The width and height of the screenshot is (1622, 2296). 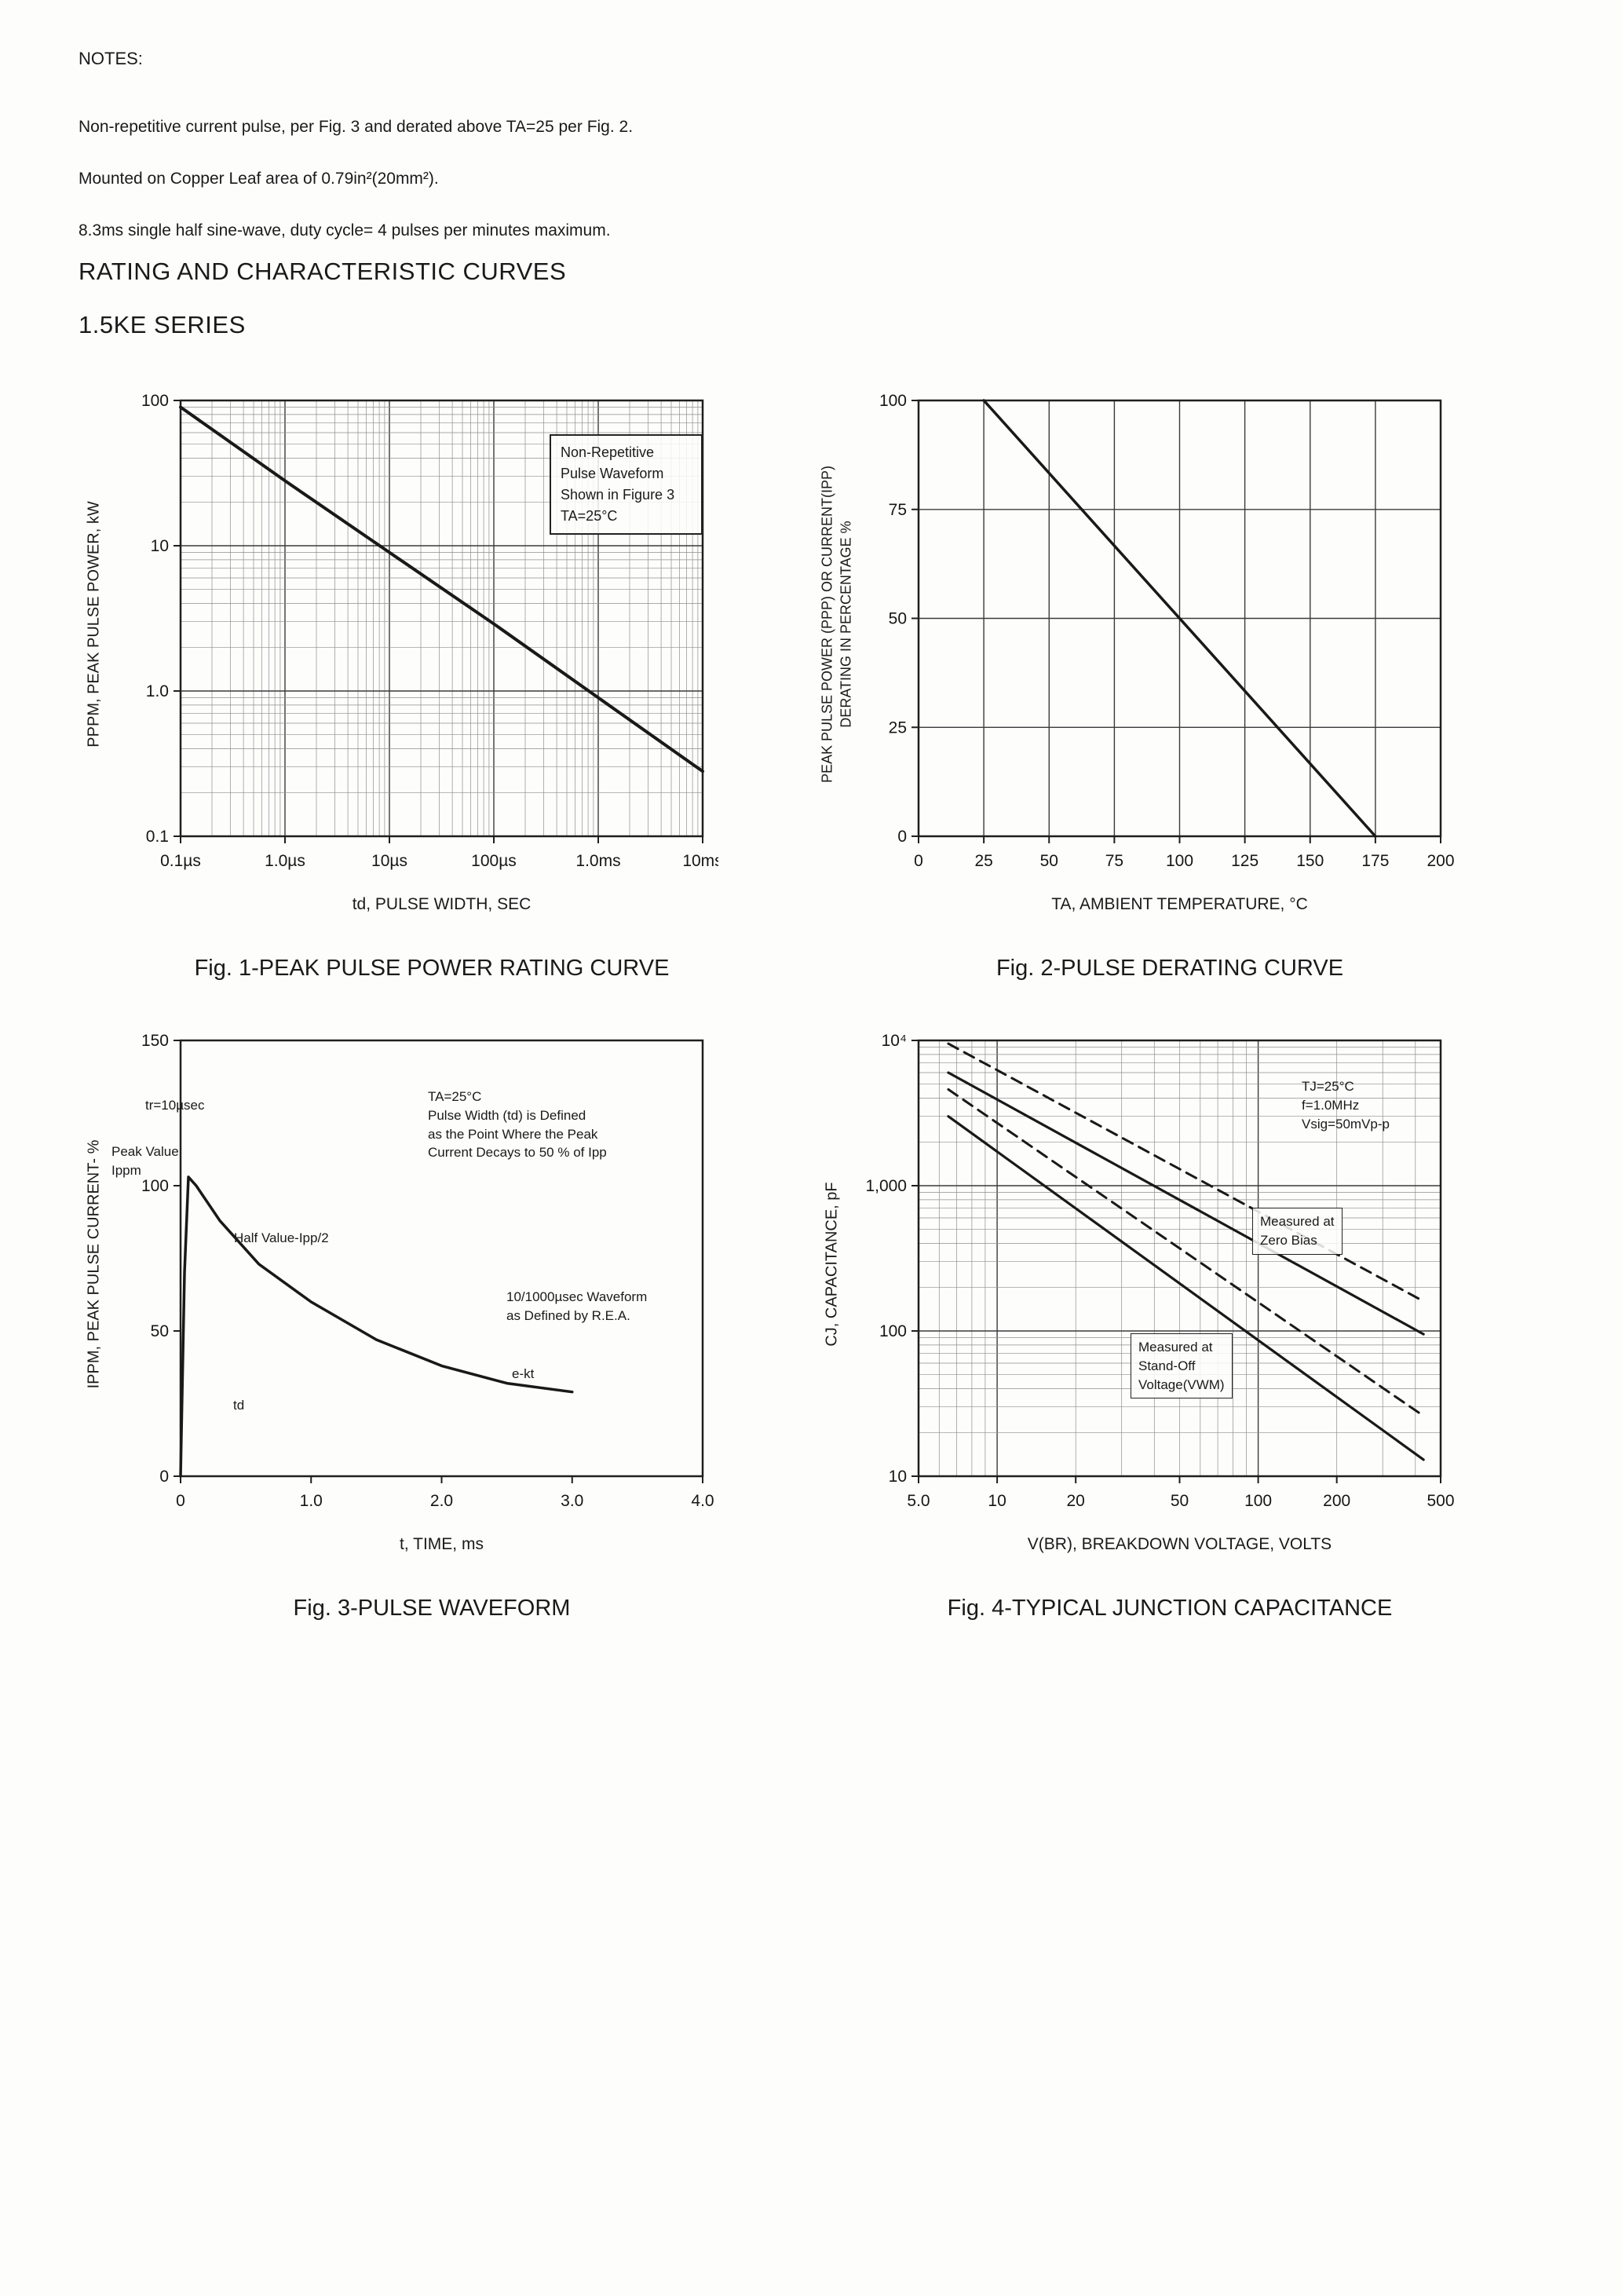 What do you see at coordinates (894, 1041) in the screenshot?
I see `svg-text: 10⁴` at bounding box center [894, 1041].